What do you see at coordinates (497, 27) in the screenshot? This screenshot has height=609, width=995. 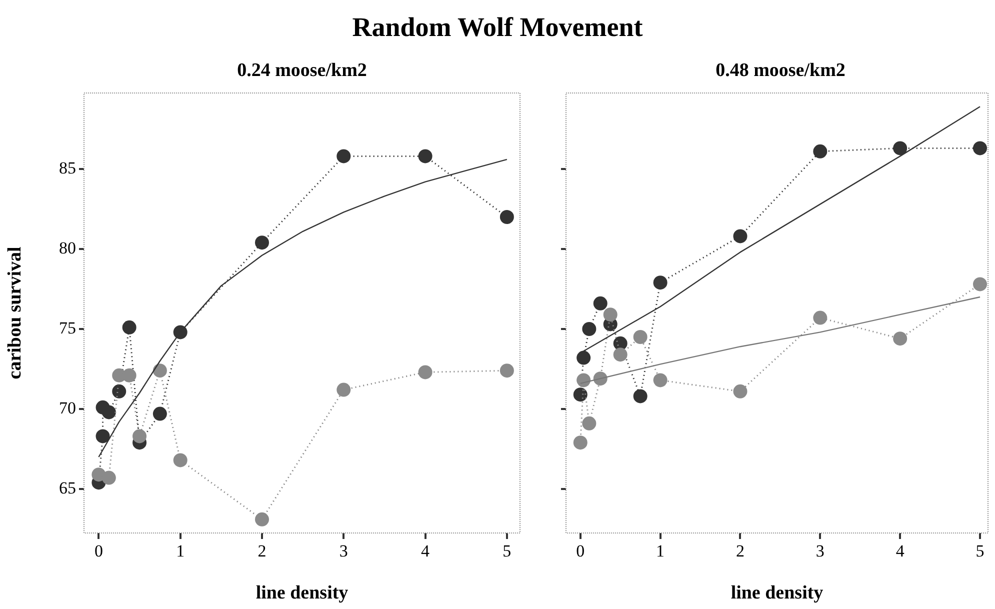 I see `text: Random Wolf Movement` at bounding box center [497, 27].